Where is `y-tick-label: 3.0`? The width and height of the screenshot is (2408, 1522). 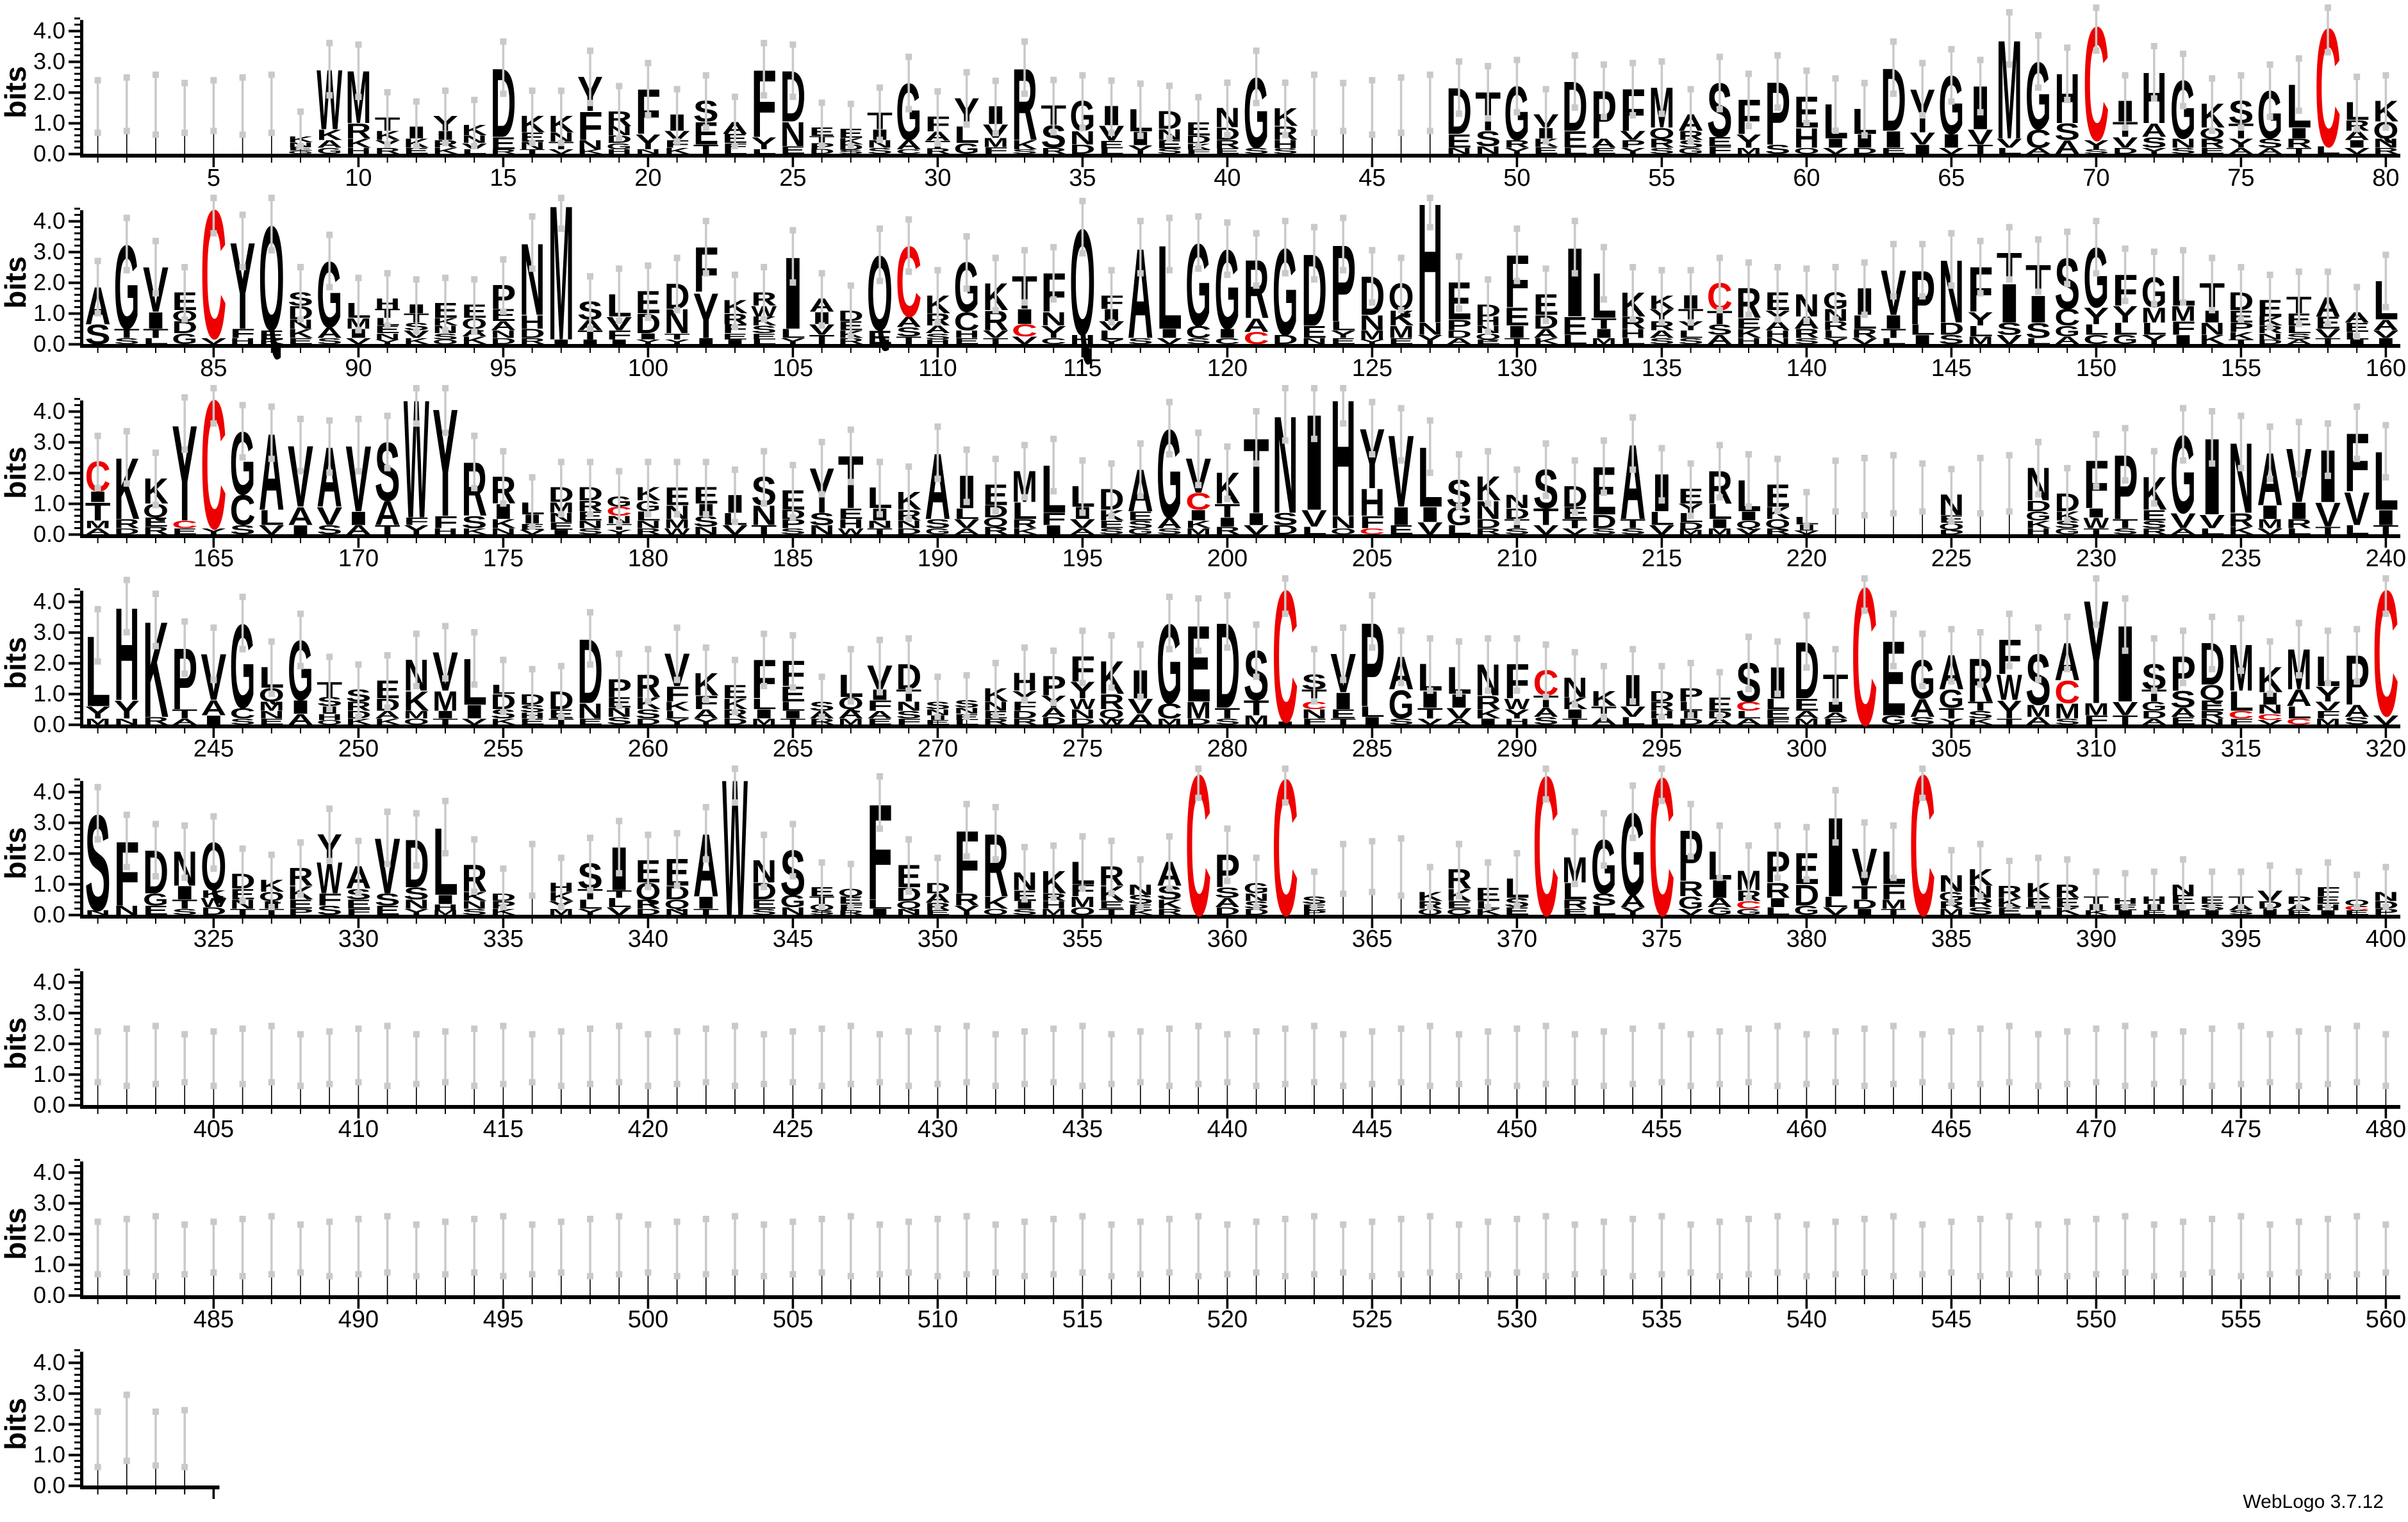
y-tick-label: 3.0 is located at coordinates (49, 1203).